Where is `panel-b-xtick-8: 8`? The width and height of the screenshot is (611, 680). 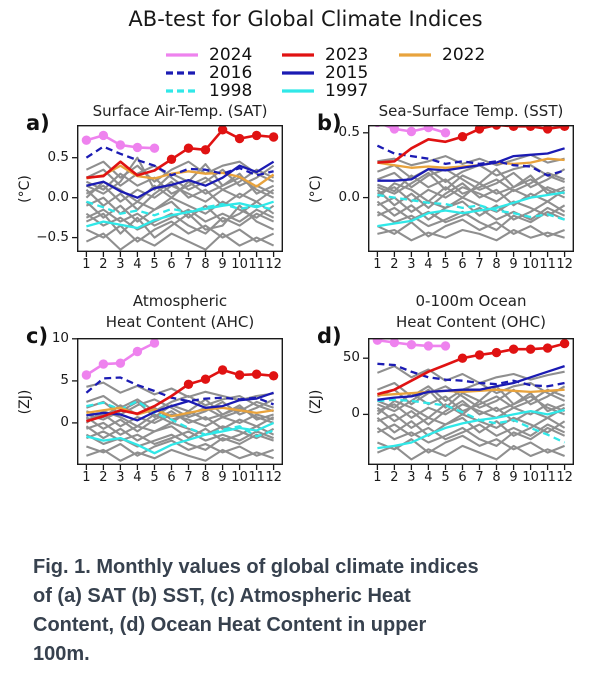
panel-b-xtick-8: 8 is located at coordinates (496, 264).